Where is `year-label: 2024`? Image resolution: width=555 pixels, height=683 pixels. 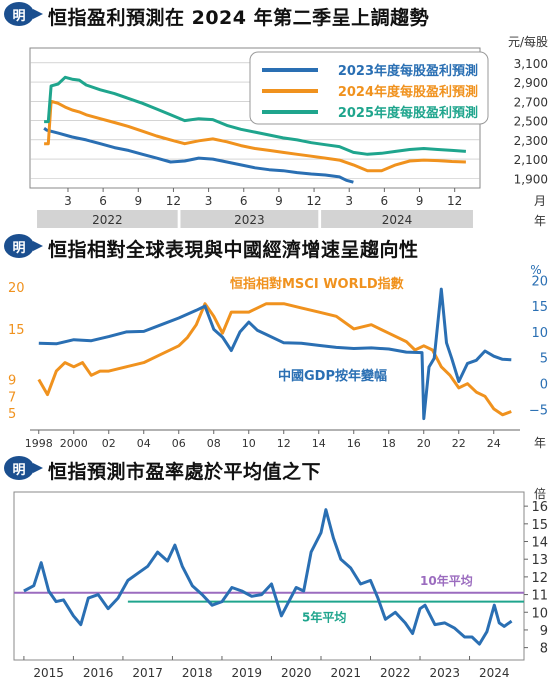 year-label: 2024 is located at coordinates (397, 220).